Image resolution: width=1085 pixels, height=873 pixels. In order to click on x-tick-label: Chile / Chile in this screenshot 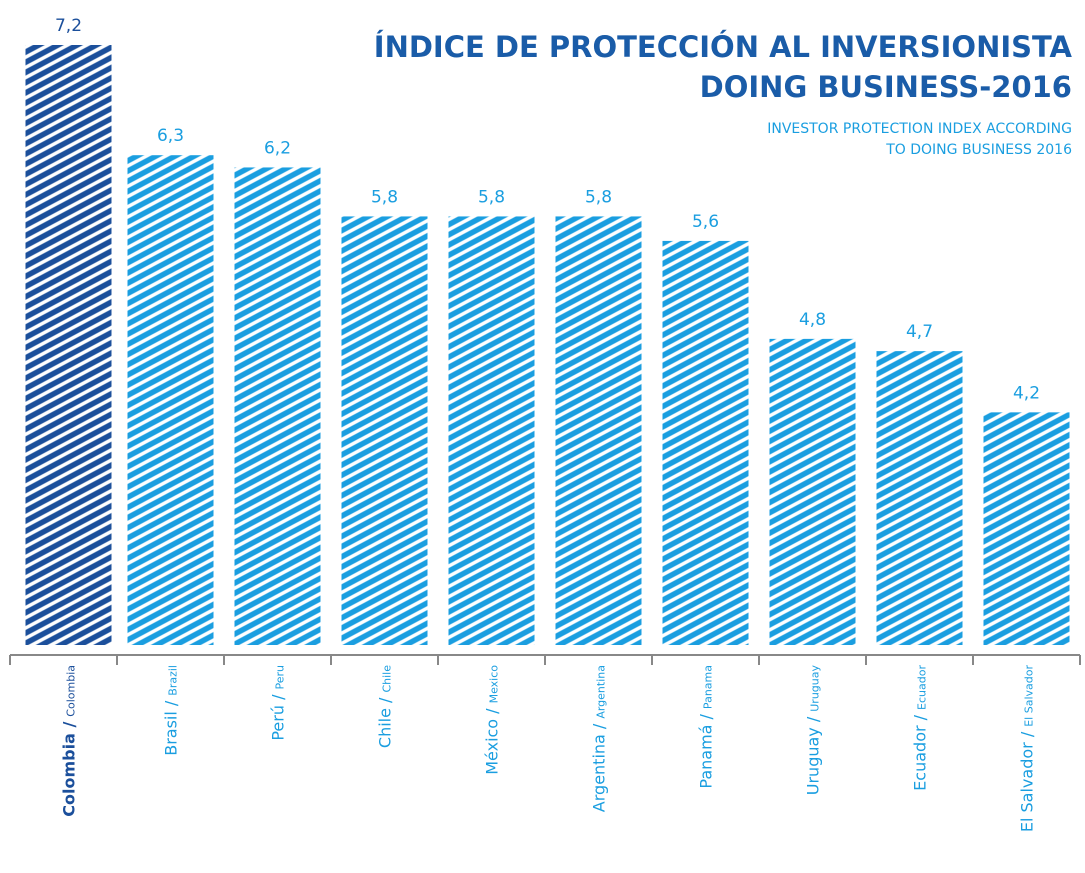, I will do `click(385, 706)`.